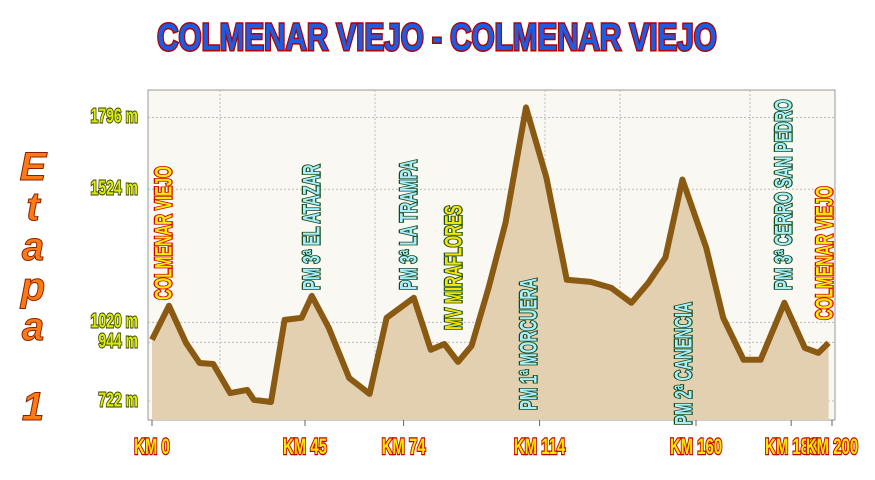 The image size is (875, 480). I want to click on annotation: PM 3ª EL ATAZAR, so click(312, 227).